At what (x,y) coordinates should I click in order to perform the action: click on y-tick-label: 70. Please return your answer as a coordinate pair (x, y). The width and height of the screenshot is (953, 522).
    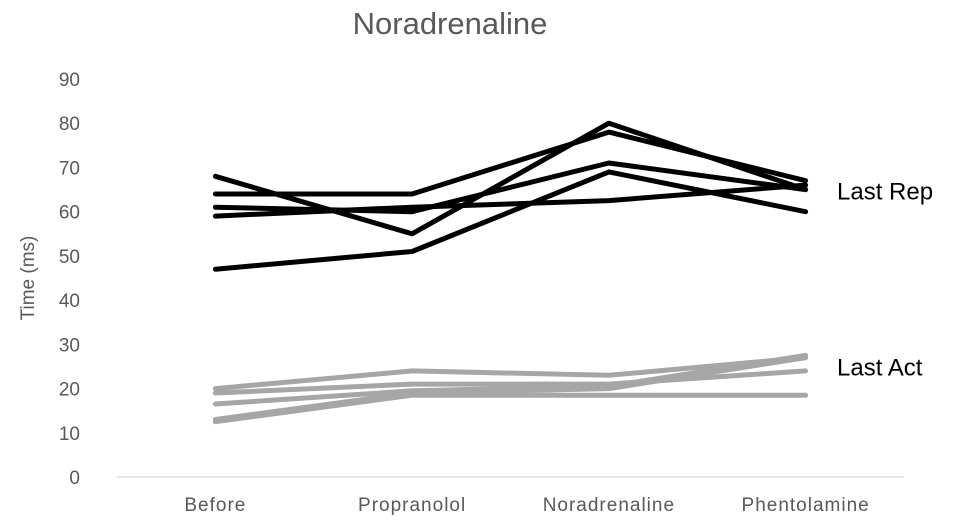
    Looking at the image, I should click on (69, 168).